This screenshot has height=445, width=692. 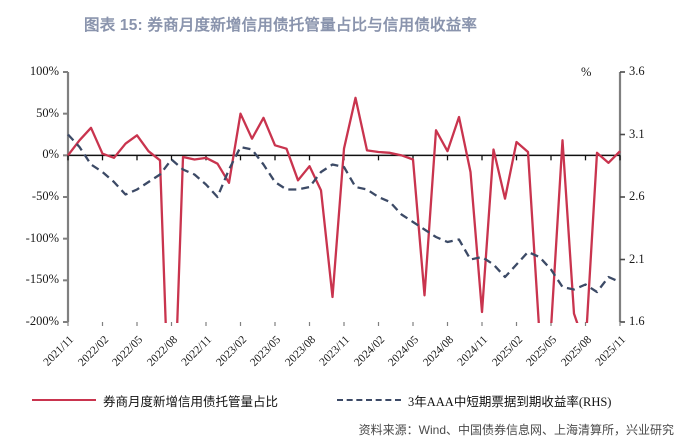 I want to click on left-axis-tick-0: 100%, so click(x=44, y=71).